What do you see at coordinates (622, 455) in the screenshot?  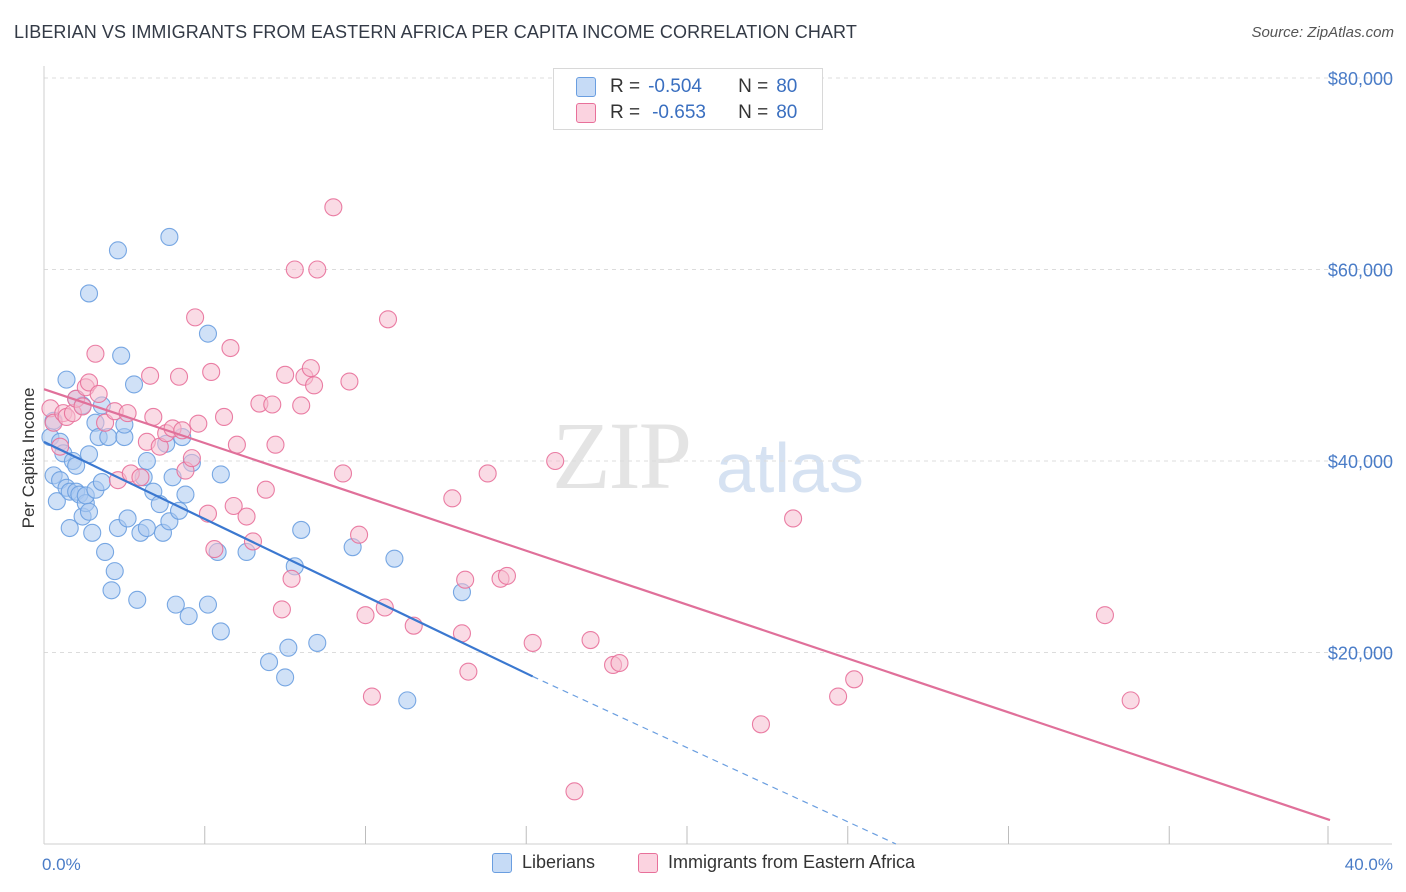 I see `watermark-zip: ZIP` at bounding box center [622, 455].